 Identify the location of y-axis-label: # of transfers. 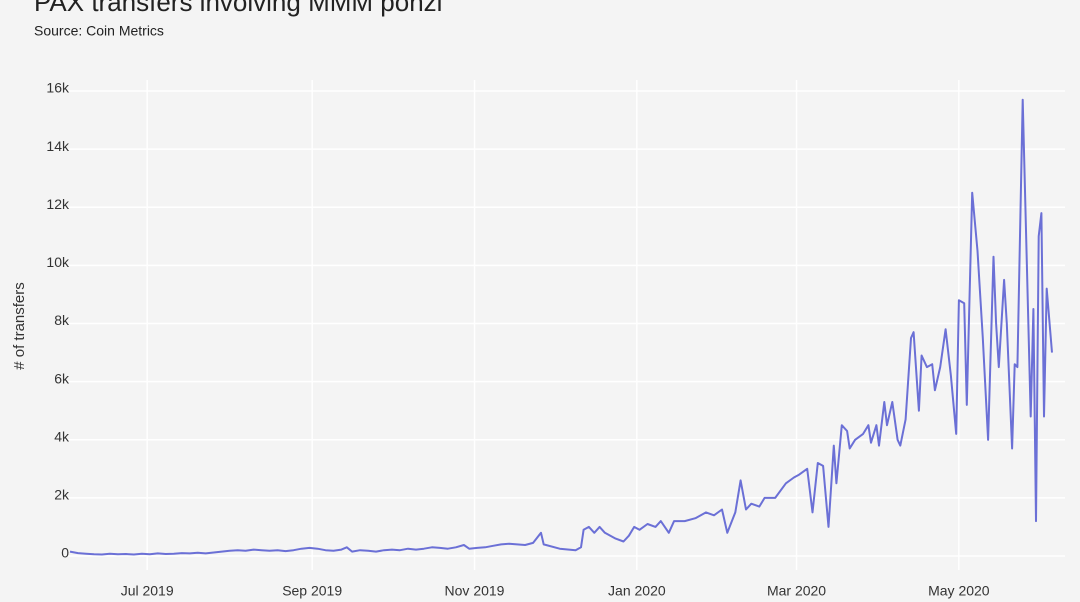
(19, 326).